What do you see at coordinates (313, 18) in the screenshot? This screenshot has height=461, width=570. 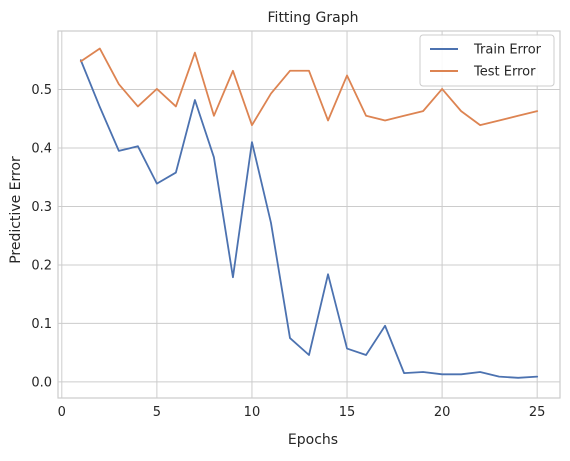 I see `chart-title: Fitting Graph` at bounding box center [313, 18].